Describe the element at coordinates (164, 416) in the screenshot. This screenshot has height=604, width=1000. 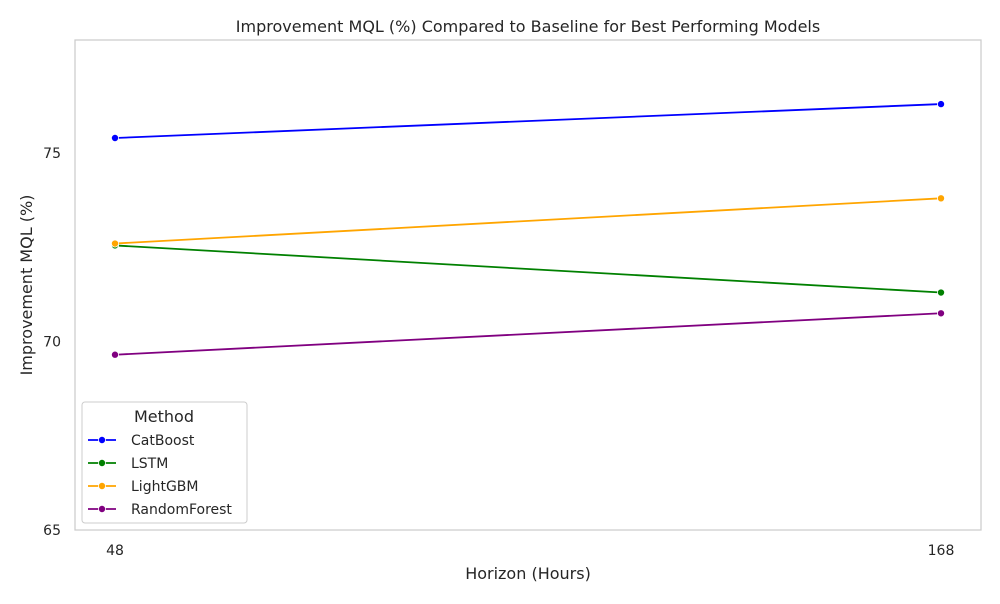
I see `legend-title: Method` at that location.